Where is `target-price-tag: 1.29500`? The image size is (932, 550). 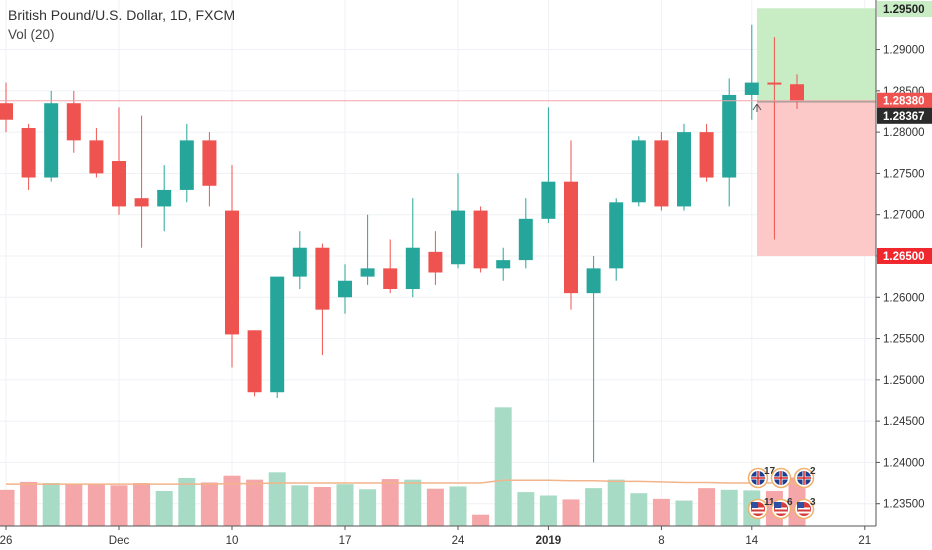 target-price-tag: 1.29500 is located at coordinates (904, 9).